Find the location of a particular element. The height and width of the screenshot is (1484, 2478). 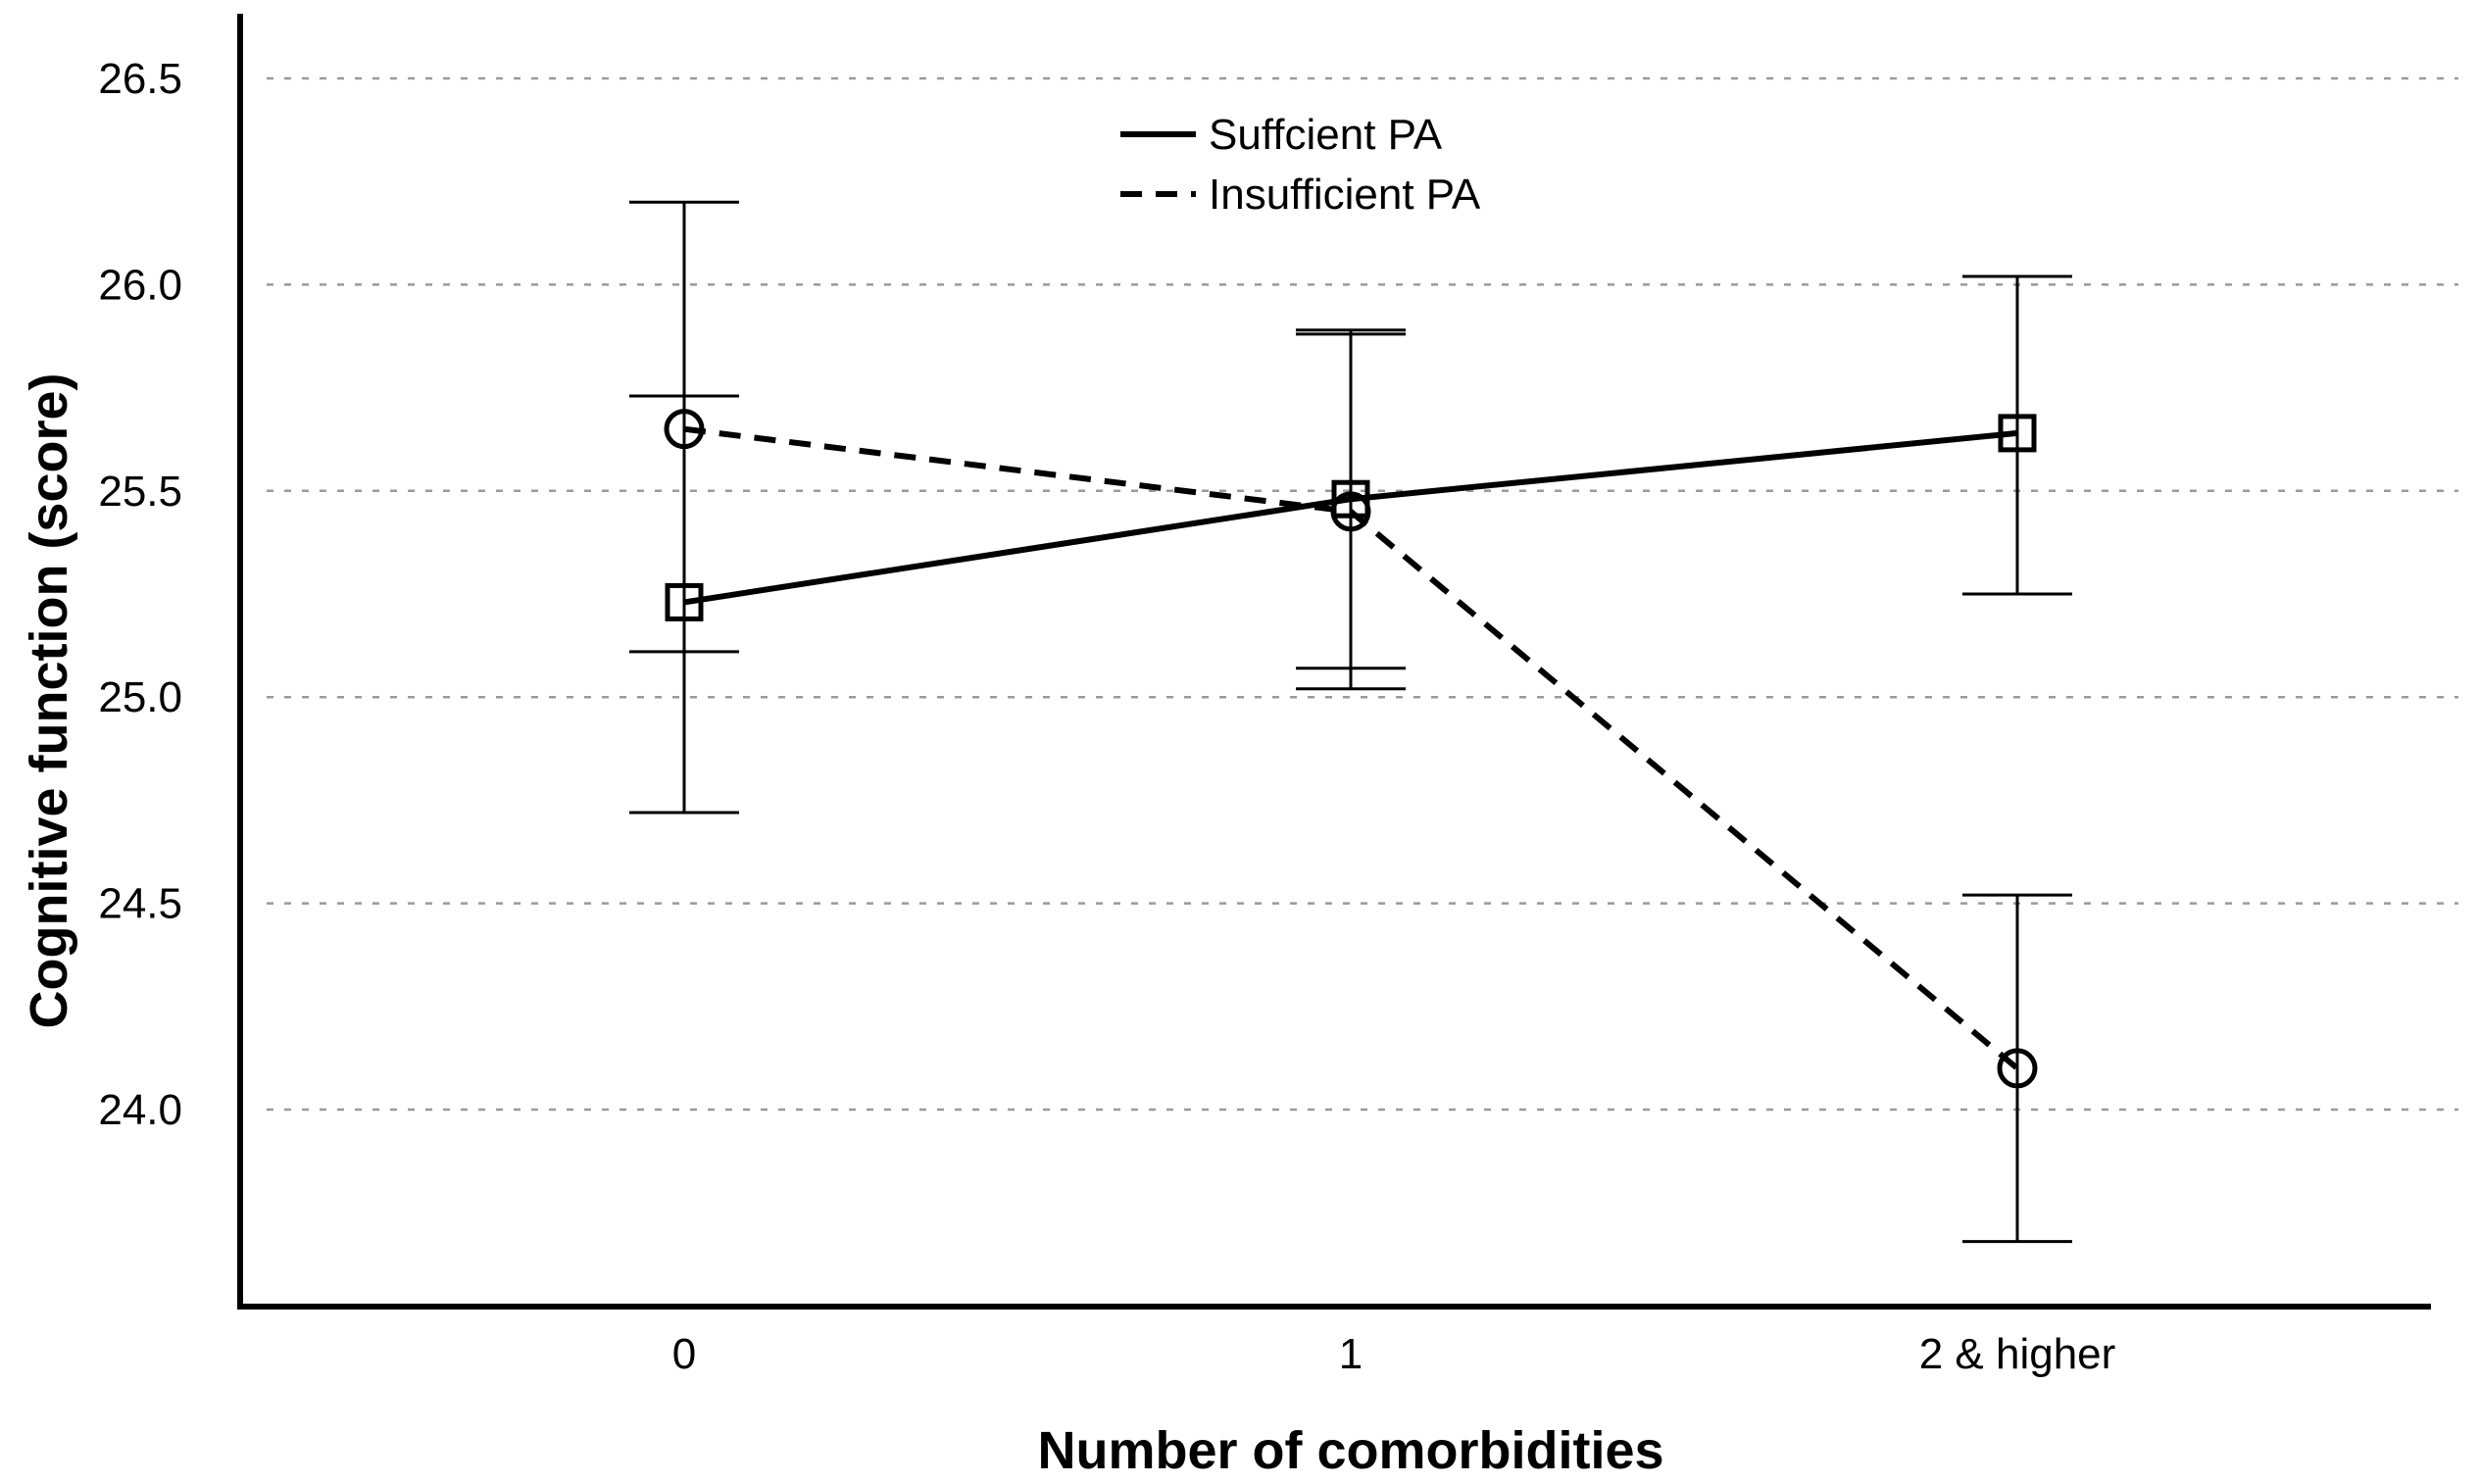

x-tick-label-1: 1 is located at coordinates (1351, 1354).